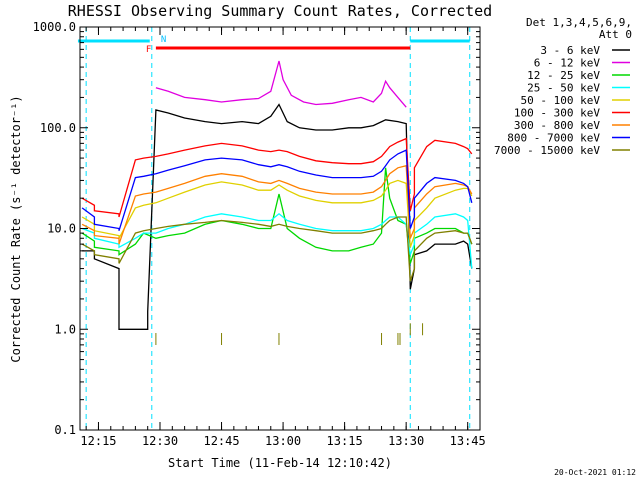 This screenshot has height=480, width=640. I want to click on y-tick-label: 10.0, so click(61, 229).